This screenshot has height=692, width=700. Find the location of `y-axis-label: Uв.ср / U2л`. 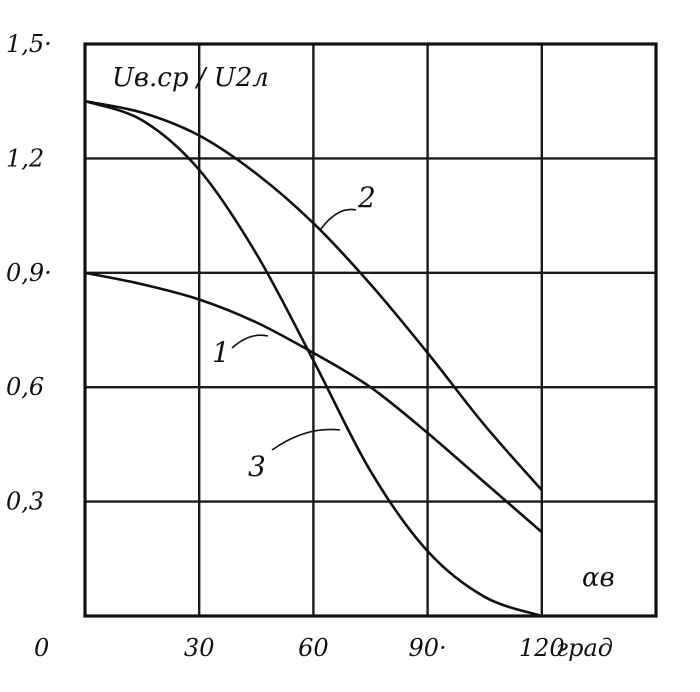

y-axis-label: Uв.ср / U2л is located at coordinates (190, 78).